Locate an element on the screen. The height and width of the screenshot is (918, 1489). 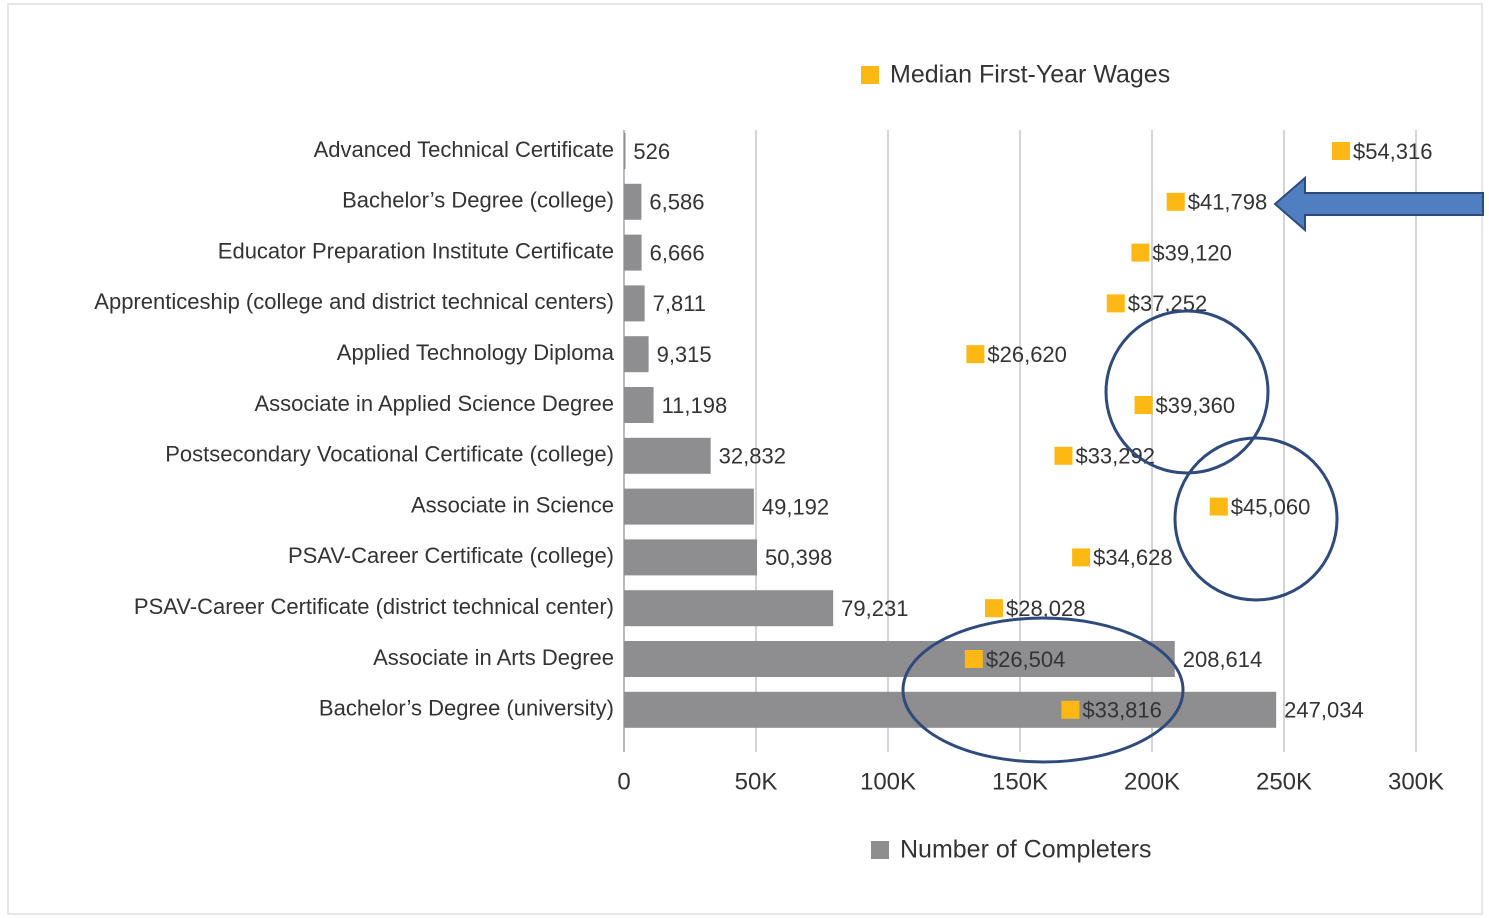
value-label: 6,666 is located at coordinates (677, 252).